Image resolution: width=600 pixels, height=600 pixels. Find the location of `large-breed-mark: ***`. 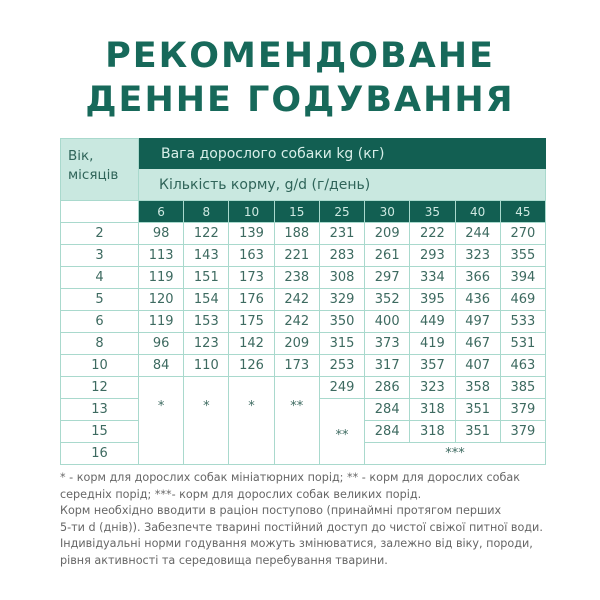

large-breed-mark: *** is located at coordinates (455, 453).